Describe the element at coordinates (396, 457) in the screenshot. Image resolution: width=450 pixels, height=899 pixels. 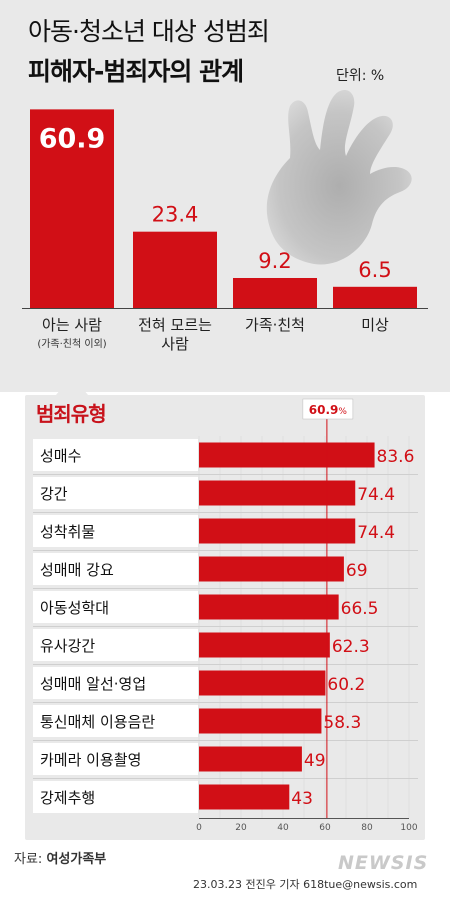
I see `crime-bar-value-0: 83.6` at that location.